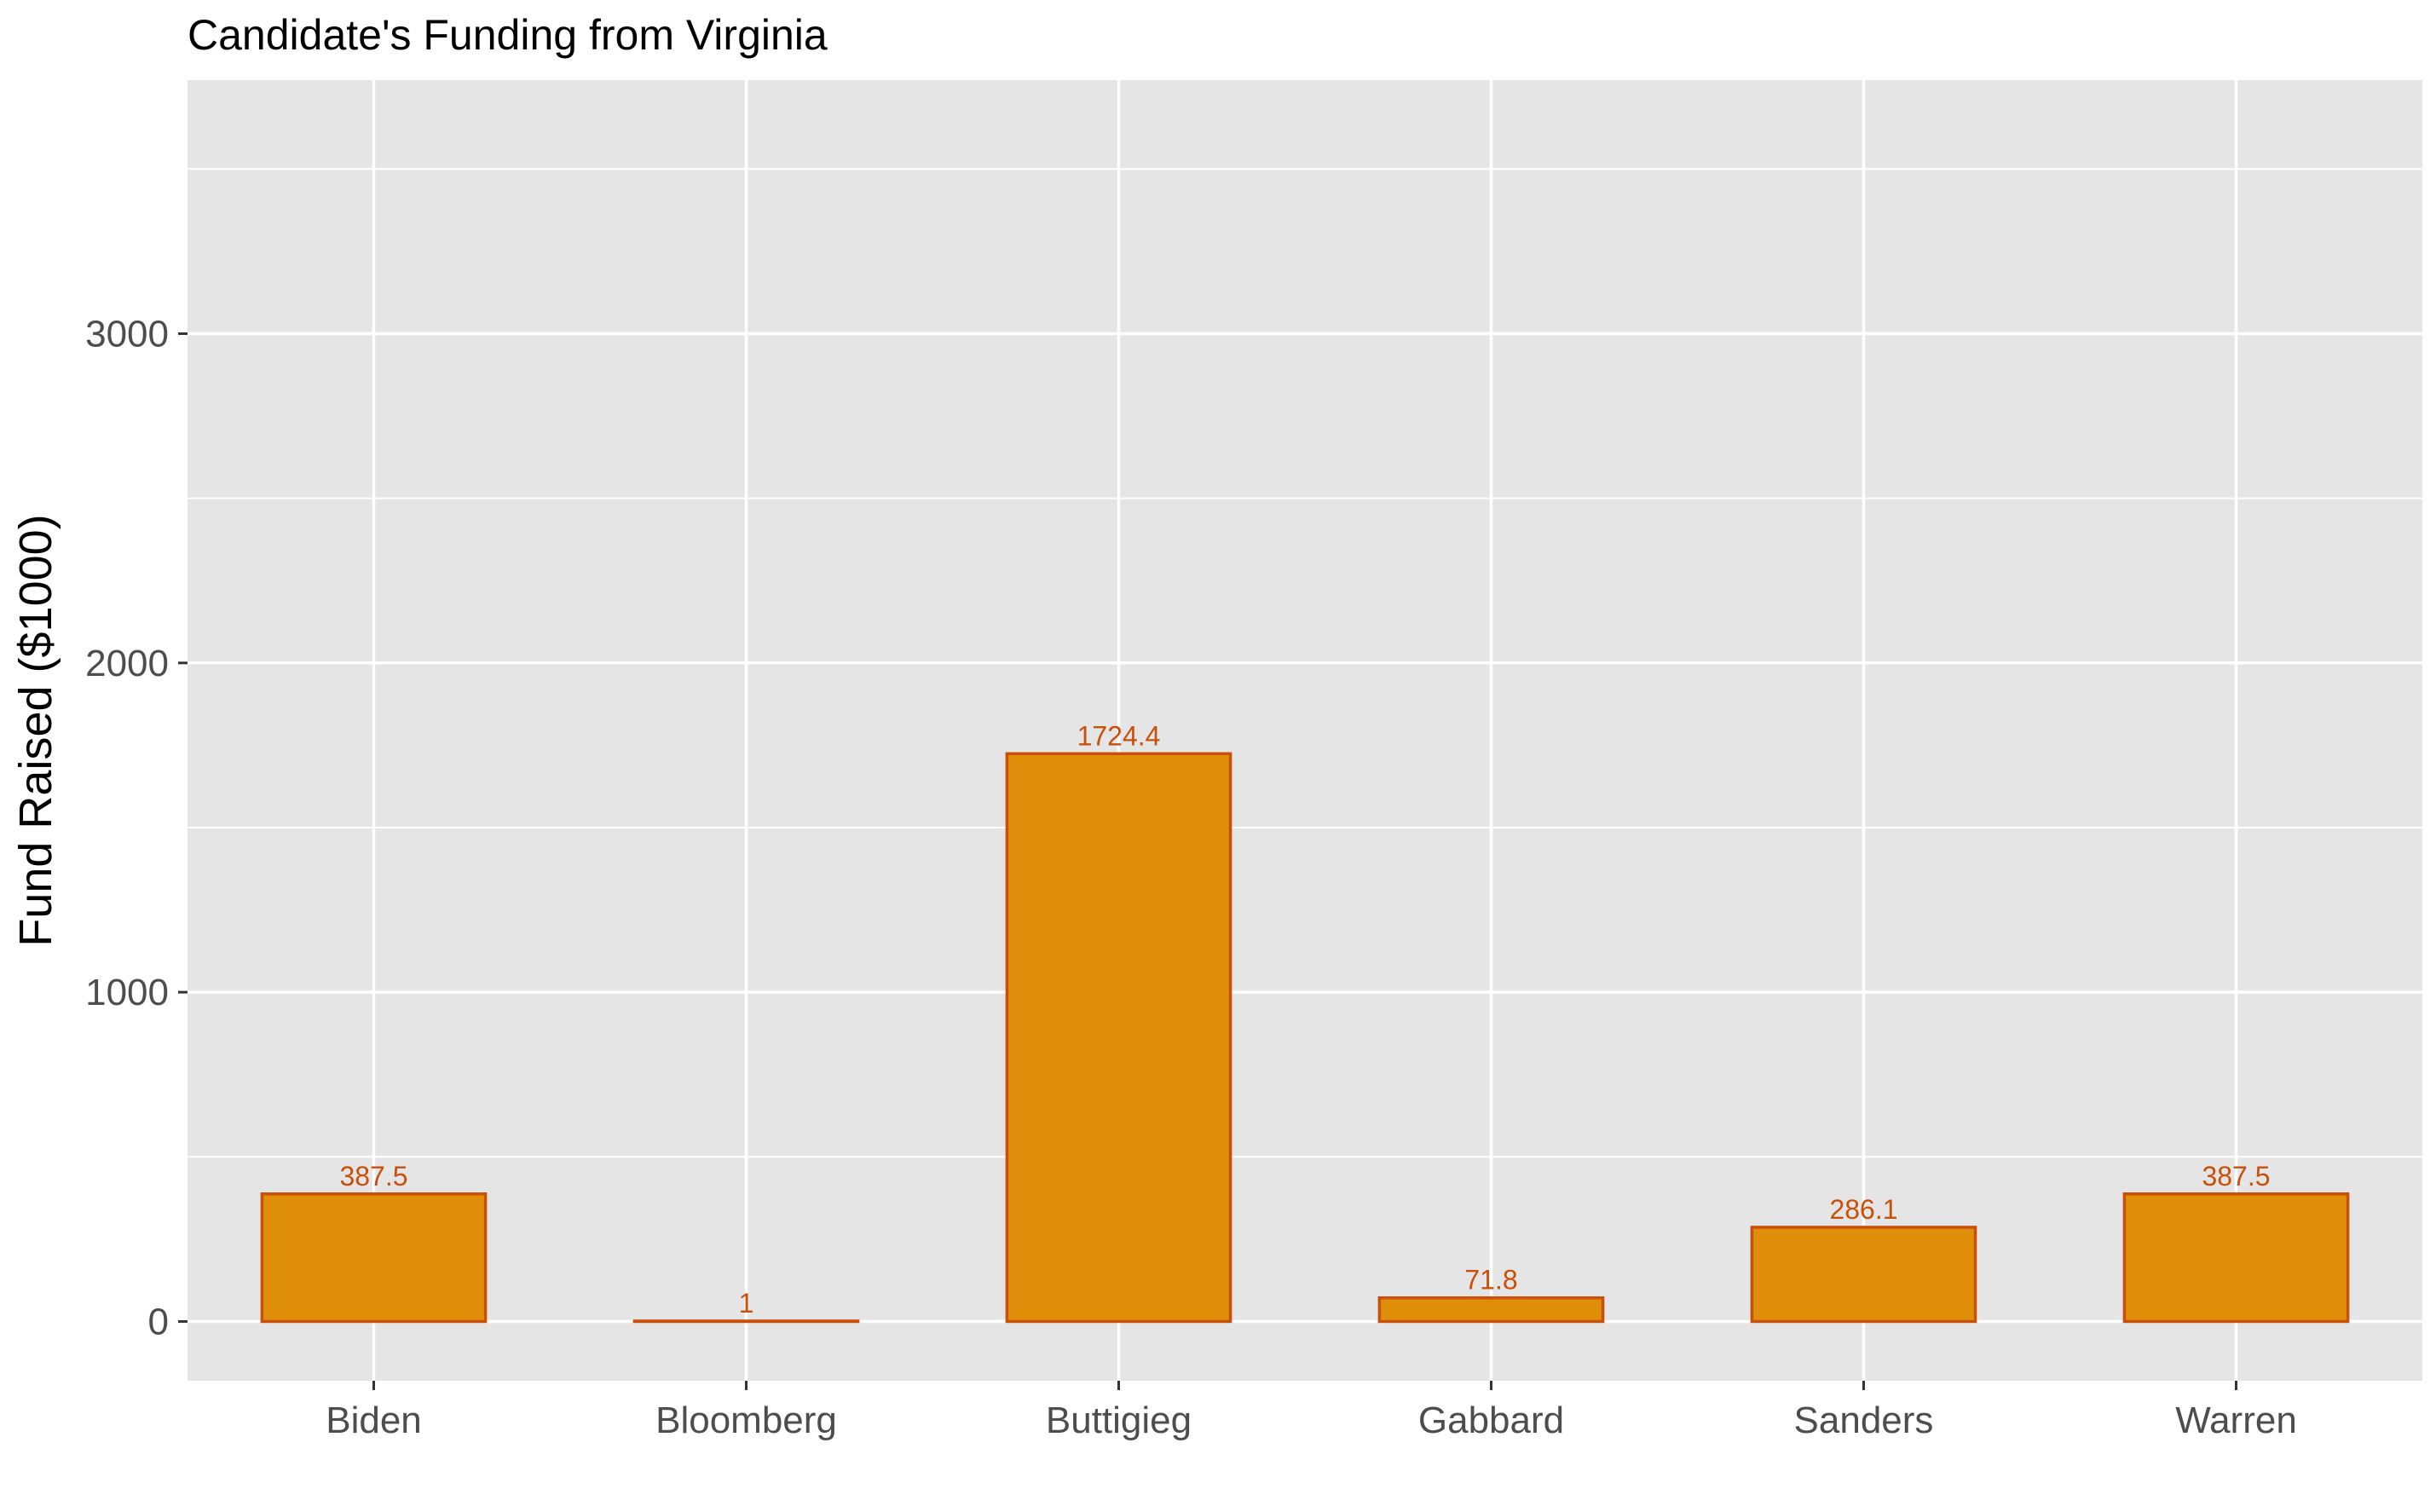 The width and height of the screenshot is (2436, 1512). I want to click on x-tick-label: Gabbard, so click(1491, 1420).